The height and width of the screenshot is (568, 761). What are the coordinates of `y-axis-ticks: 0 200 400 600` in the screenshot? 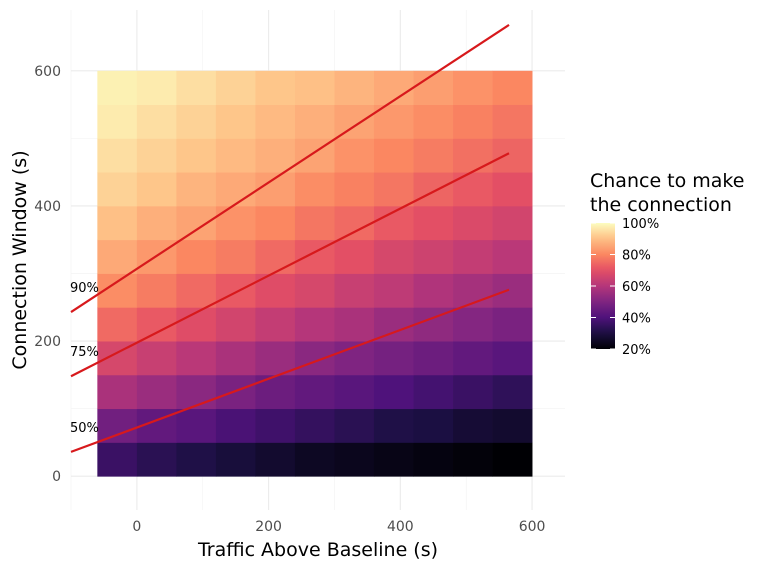 It's located at (47, 274).